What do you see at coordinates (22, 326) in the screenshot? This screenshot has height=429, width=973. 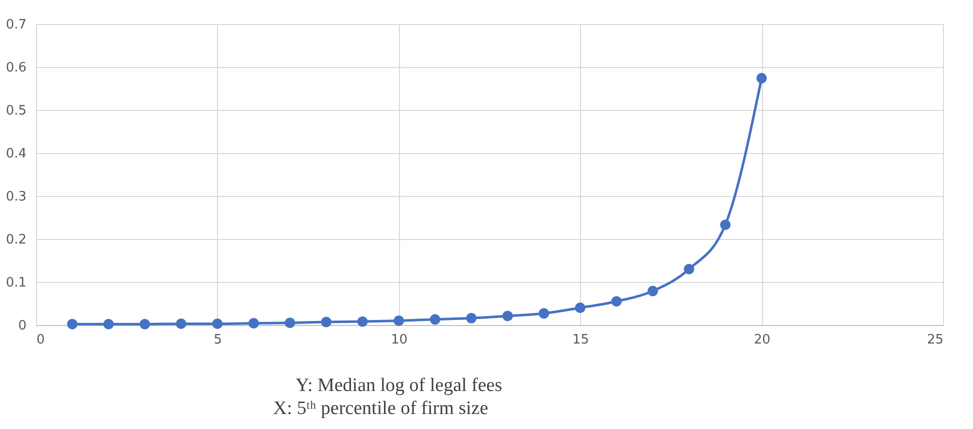 I see `y-tick-label: 0` at bounding box center [22, 326].